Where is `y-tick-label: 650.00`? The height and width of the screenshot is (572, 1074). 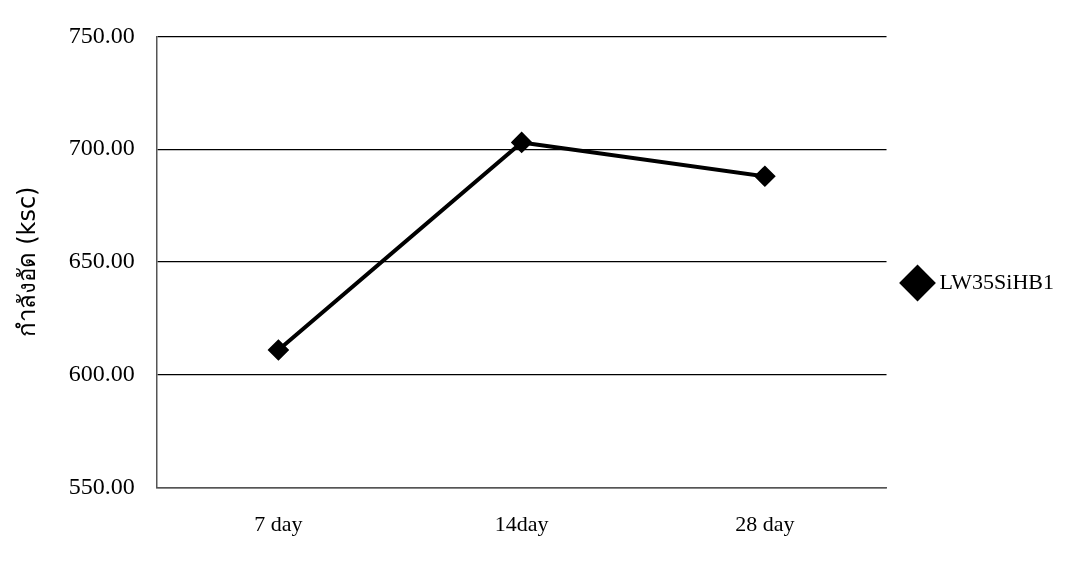 y-tick-label: 650.00 is located at coordinates (101, 260).